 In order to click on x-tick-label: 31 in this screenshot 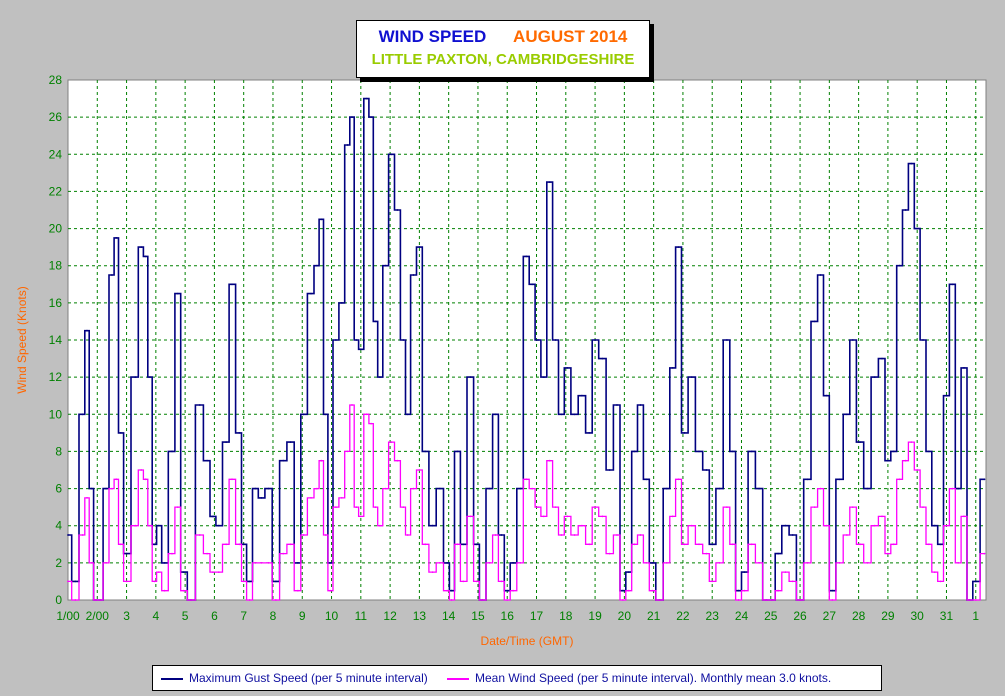, I will do `click(947, 616)`.